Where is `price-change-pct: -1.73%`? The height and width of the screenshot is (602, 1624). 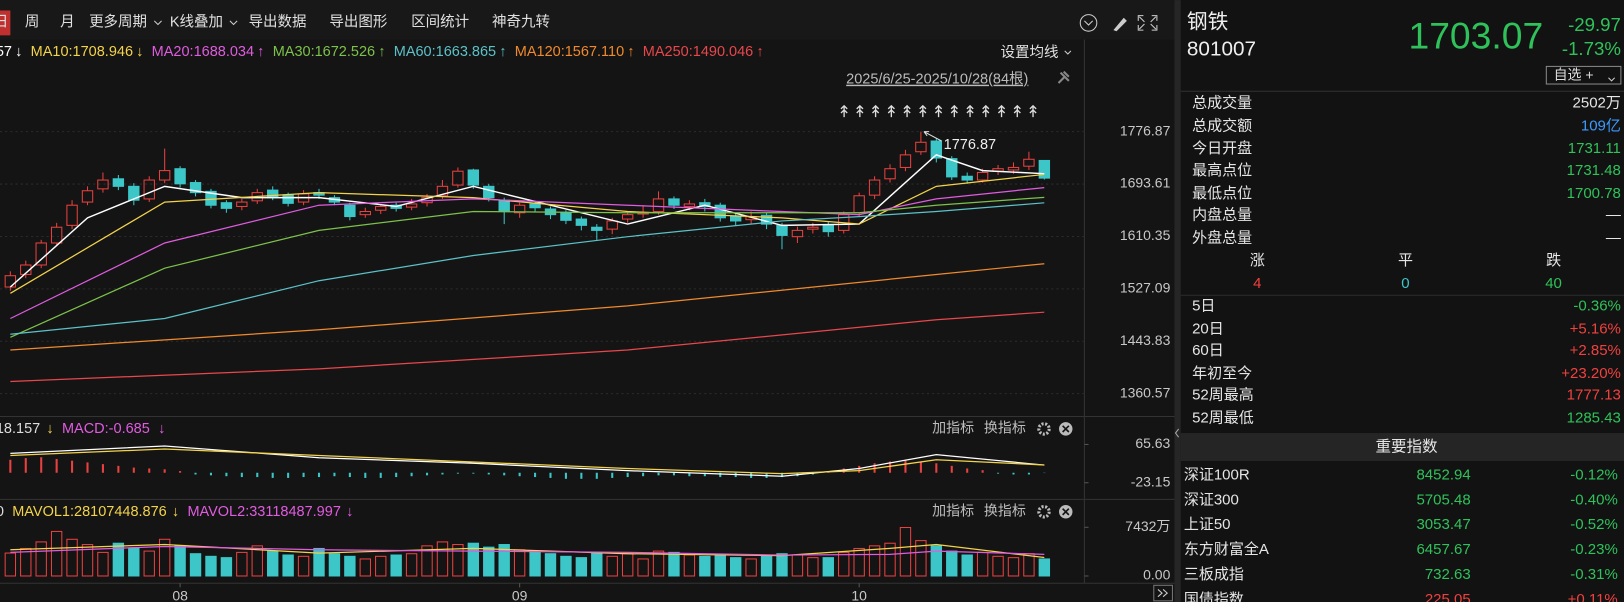 price-change-pct: -1.73% is located at coordinates (1591, 48).